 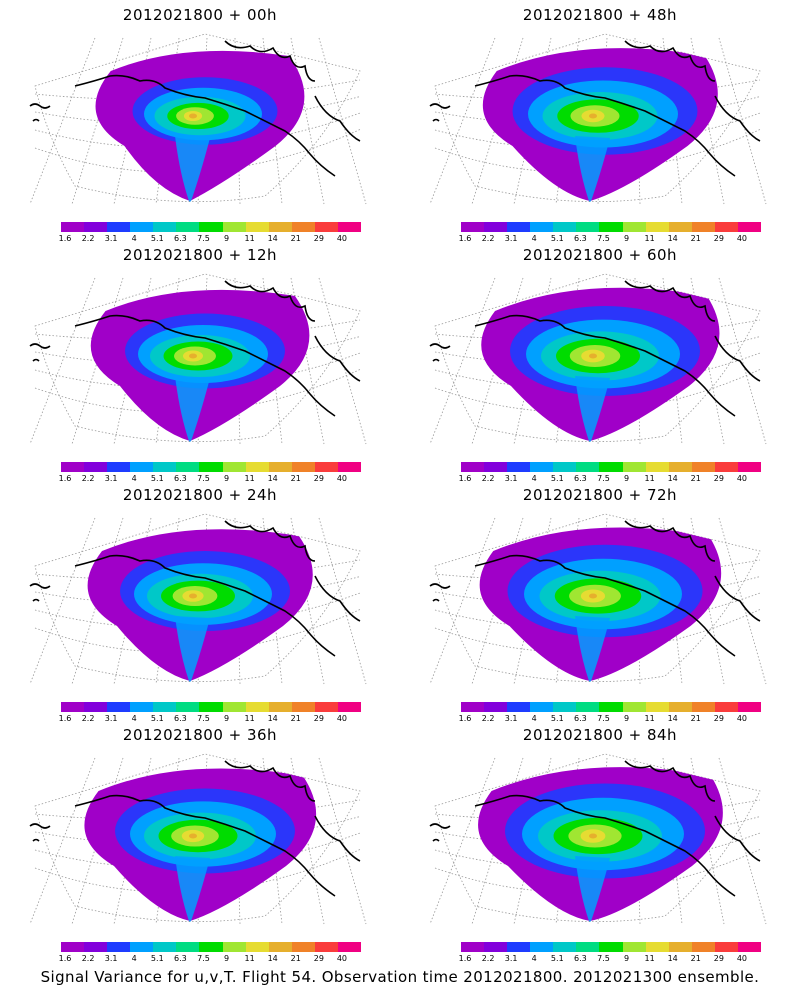 I want to click on panel-title: 2012021800 + 36h, so click(x=200, y=735).